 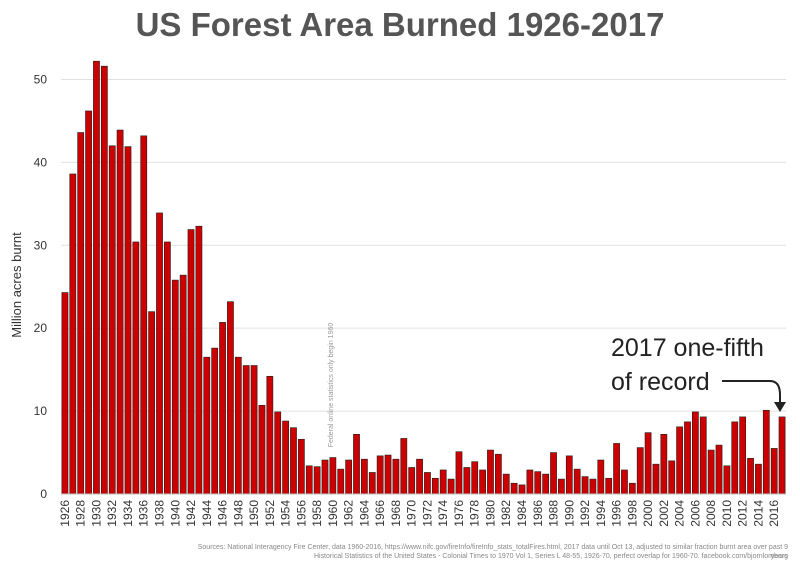 I want to click on bar-1961, so click(x=341, y=481).